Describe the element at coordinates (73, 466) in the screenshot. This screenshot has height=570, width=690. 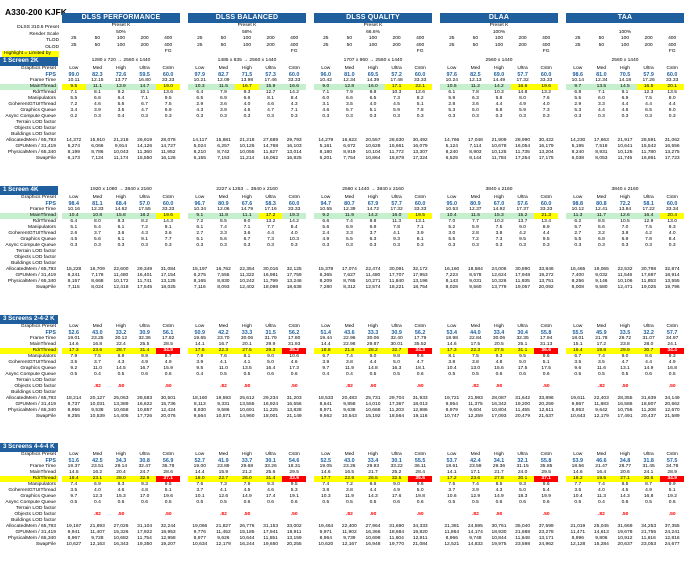
I see `cell-value: 19.37` at that location.